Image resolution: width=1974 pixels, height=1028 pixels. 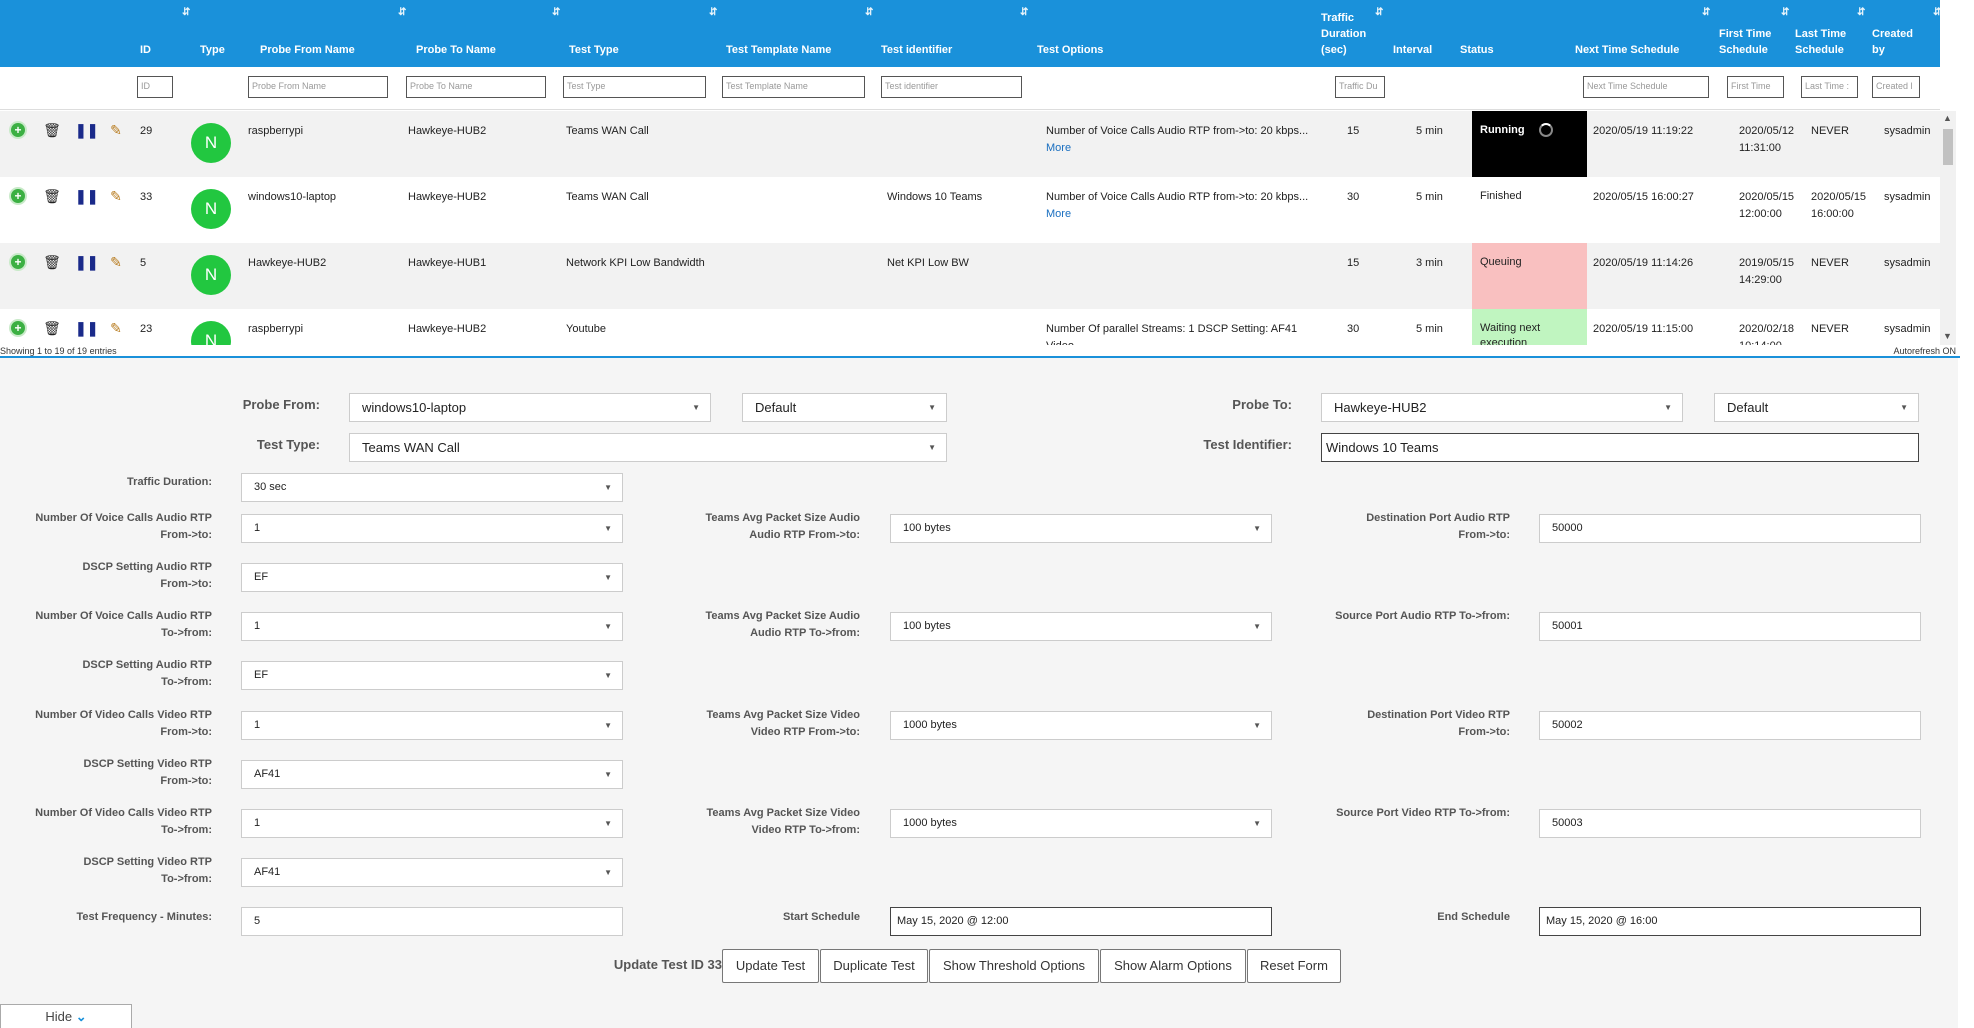 What do you see at coordinates (1730, 725) in the screenshot?
I see `field-input: 50002` at bounding box center [1730, 725].